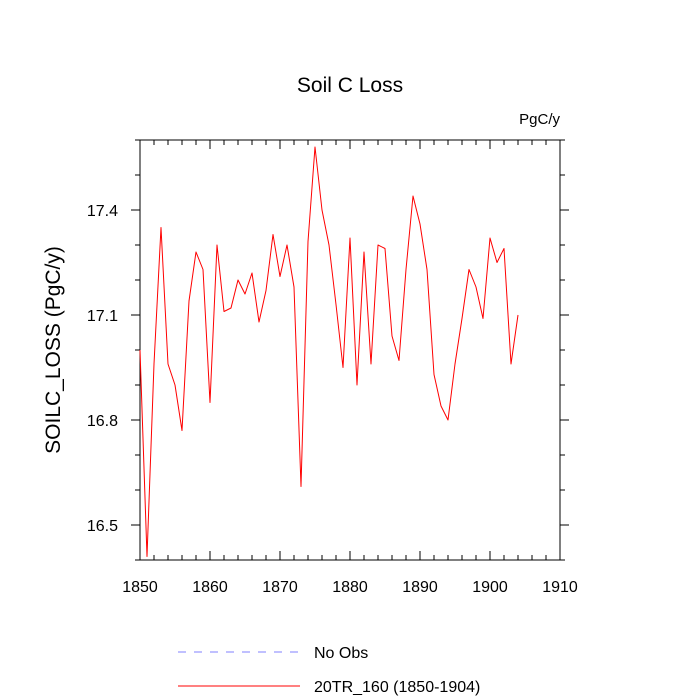 The image size is (700, 700). What do you see at coordinates (329, 670) in the screenshot?
I see `legend: No Obs 20TR_160 (1850-1904)` at bounding box center [329, 670].